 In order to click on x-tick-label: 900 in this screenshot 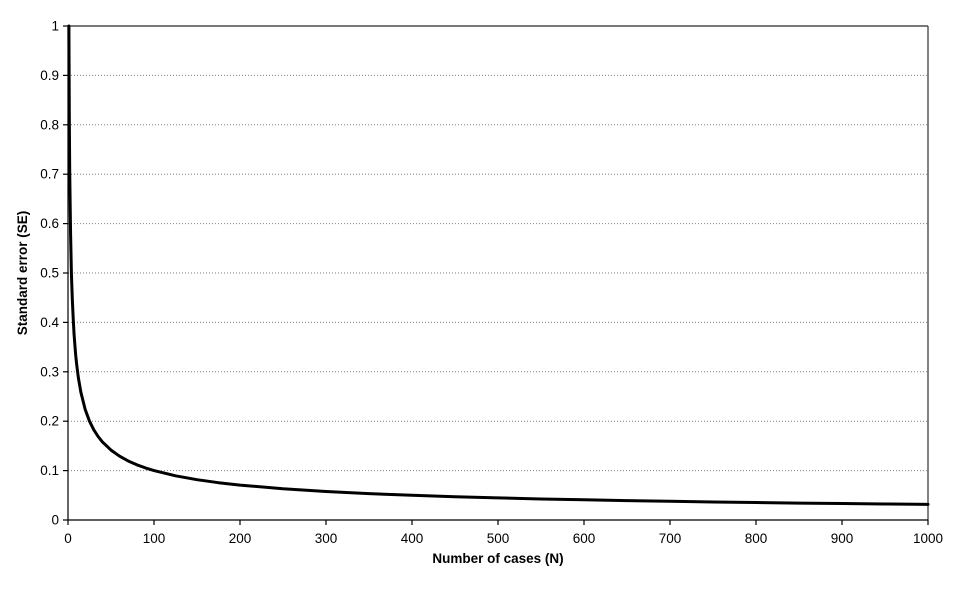, I will do `click(842, 538)`.